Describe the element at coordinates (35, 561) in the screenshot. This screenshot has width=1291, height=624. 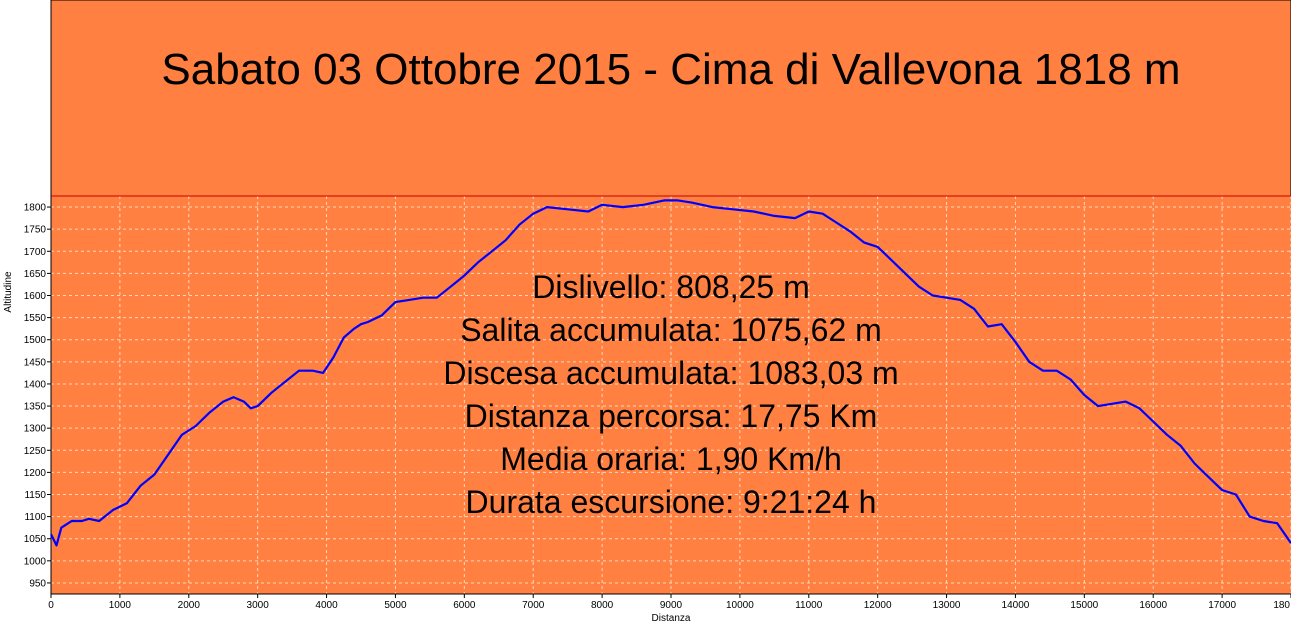
I see `y-tick-label: 1000` at that location.